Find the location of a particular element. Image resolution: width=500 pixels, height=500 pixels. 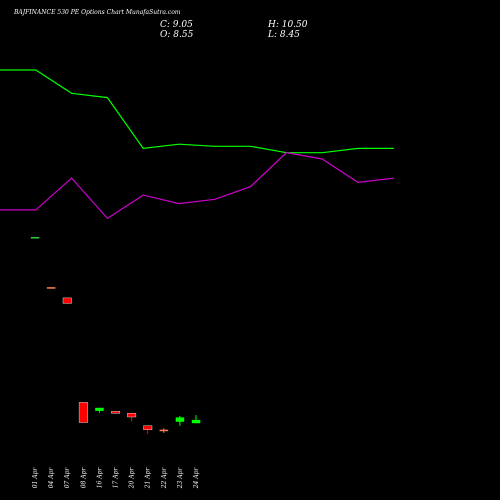

x-tick-label: 17 Apr is located at coordinates (116, 478).